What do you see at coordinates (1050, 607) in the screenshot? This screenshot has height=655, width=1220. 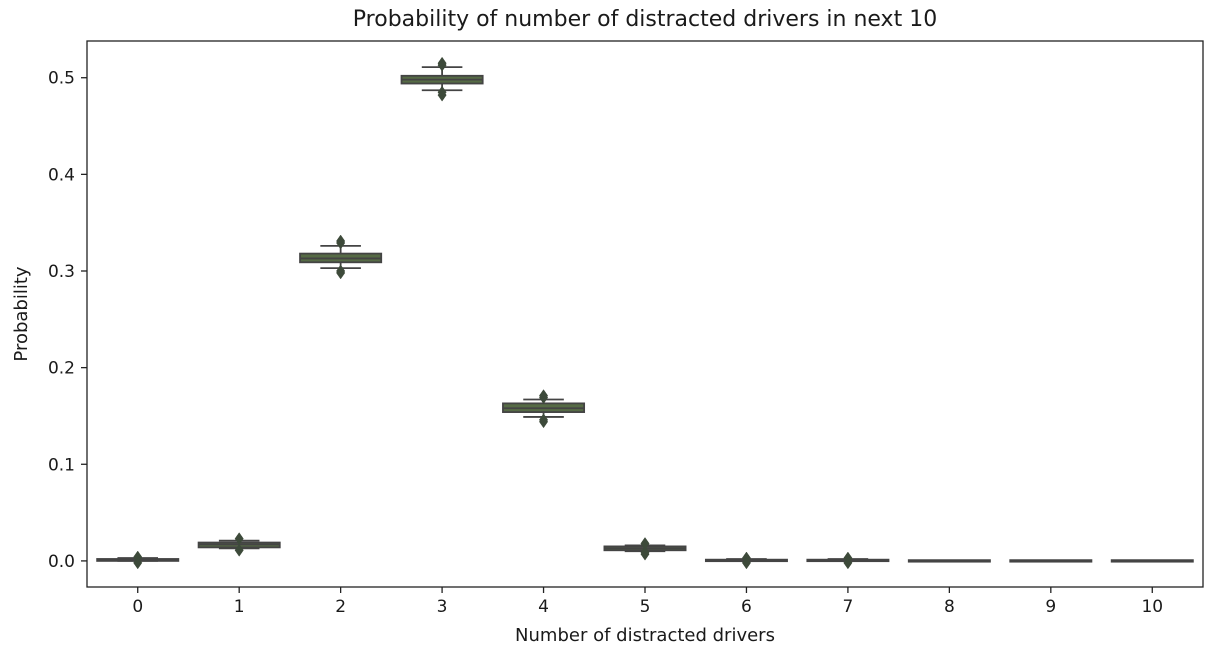 I see `x-tick-label: 9` at bounding box center [1050, 607].